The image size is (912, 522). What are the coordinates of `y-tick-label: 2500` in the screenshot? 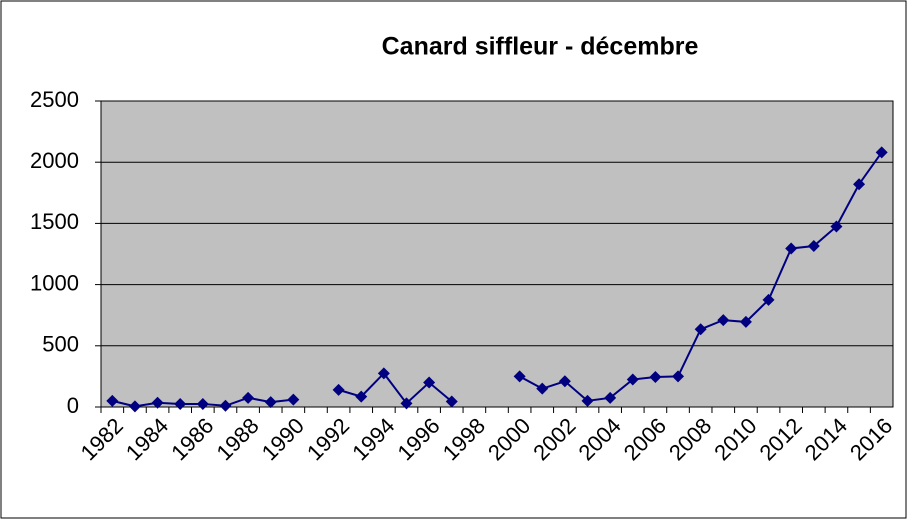 It's located at (54, 99).